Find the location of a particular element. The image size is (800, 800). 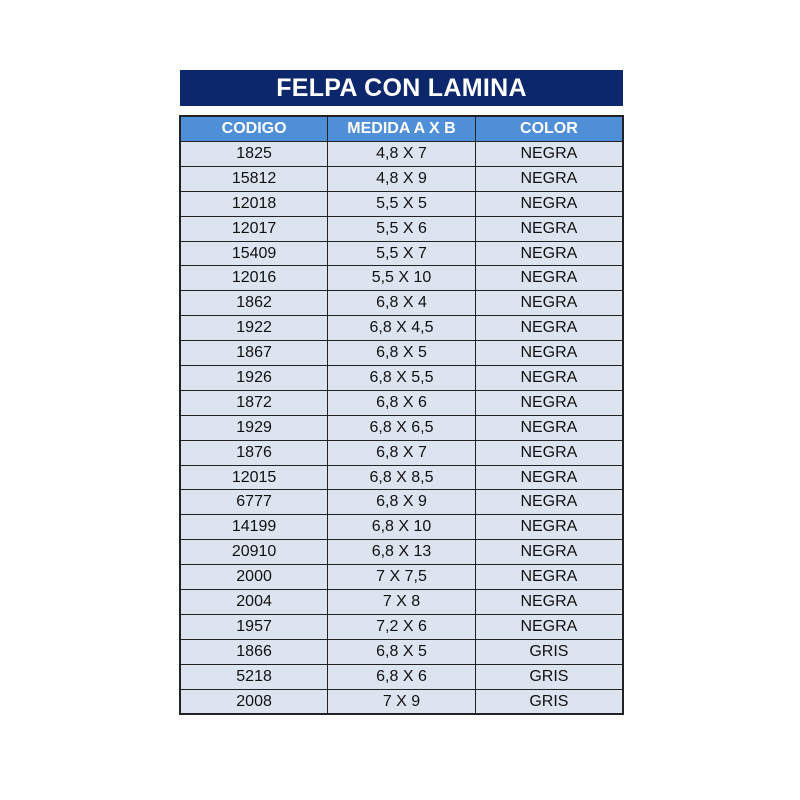

cell-medida: 4,8 X 7 is located at coordinates (401, 154).